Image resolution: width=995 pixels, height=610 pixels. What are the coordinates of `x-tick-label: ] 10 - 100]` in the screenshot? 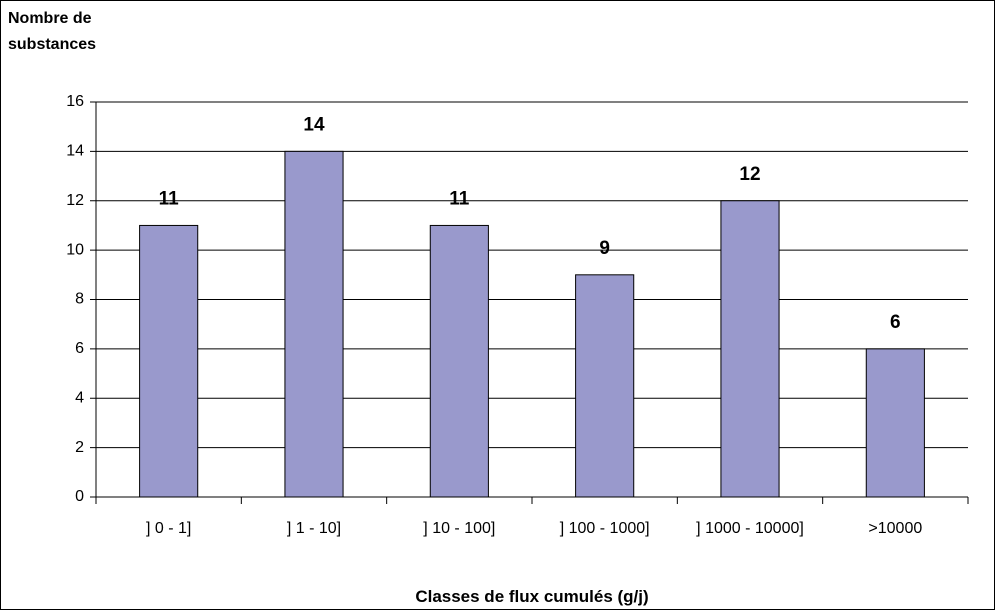 It's located at (459, 528).